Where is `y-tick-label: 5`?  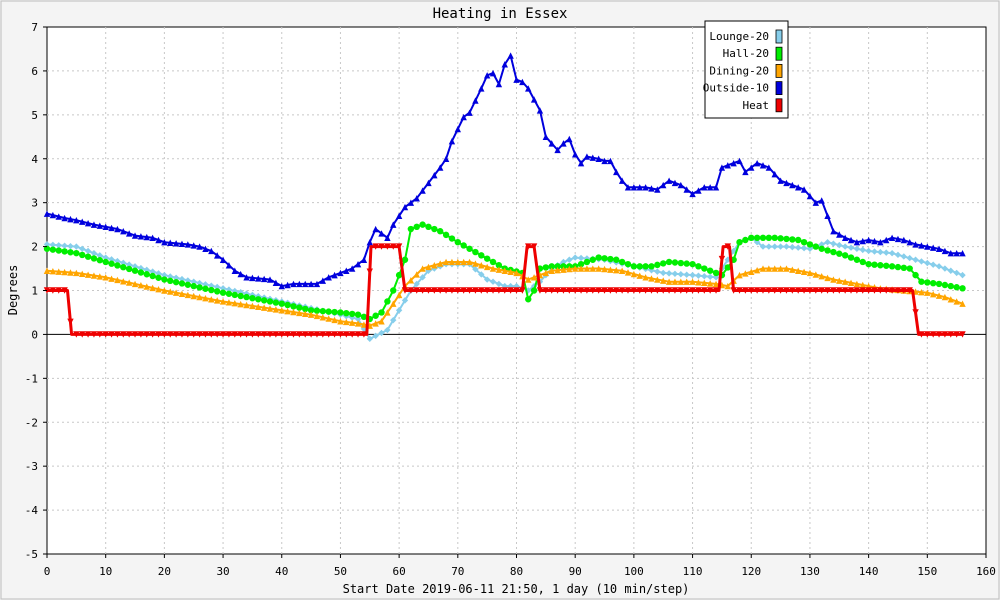
y-tick-label: 5 is located at coordinates (34, 115).